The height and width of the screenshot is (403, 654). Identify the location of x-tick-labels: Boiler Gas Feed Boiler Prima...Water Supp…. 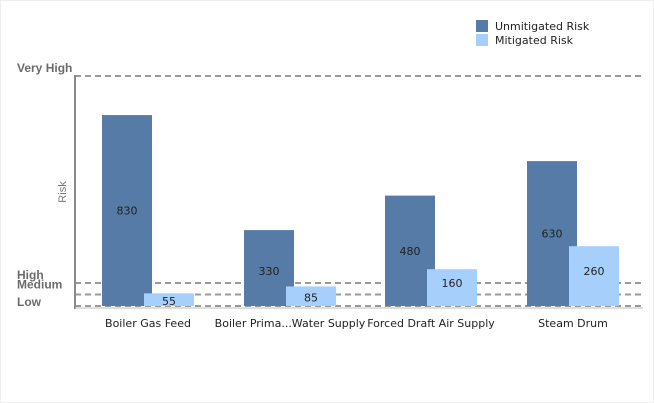
(356, 323).